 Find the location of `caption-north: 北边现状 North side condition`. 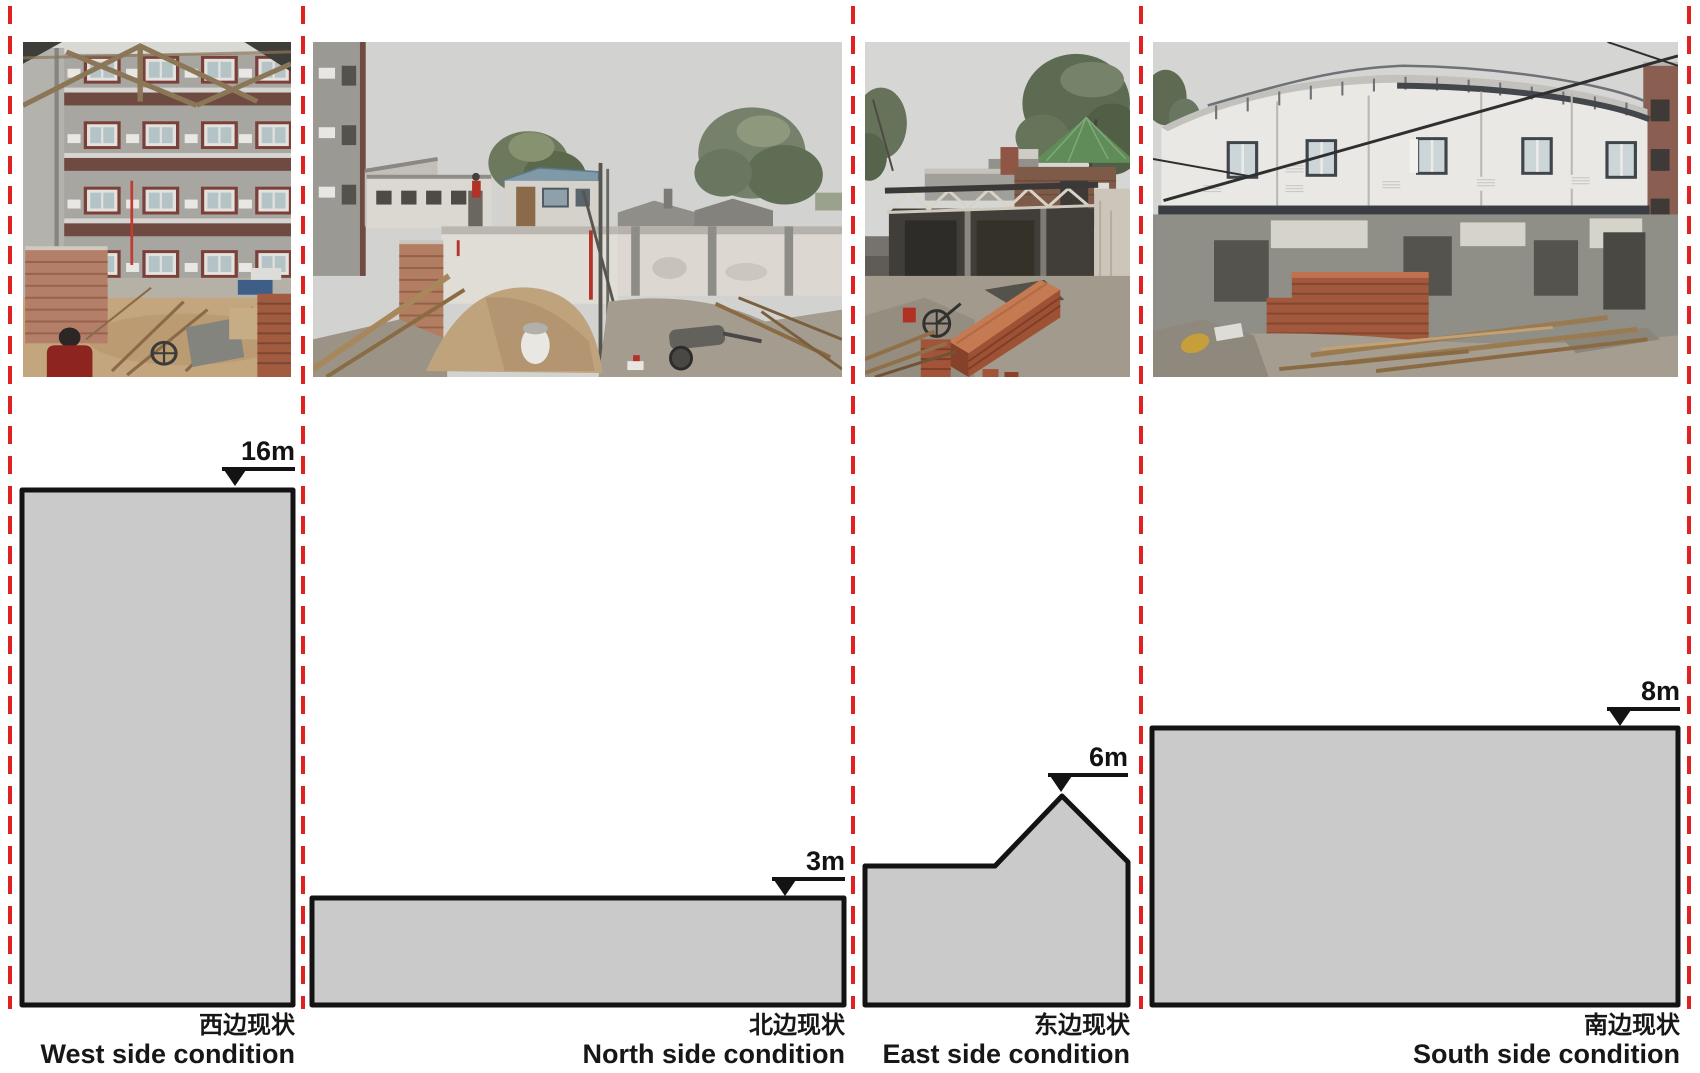

caption-north: 北边现状 North side condition is located at coordinates (714, 1040).